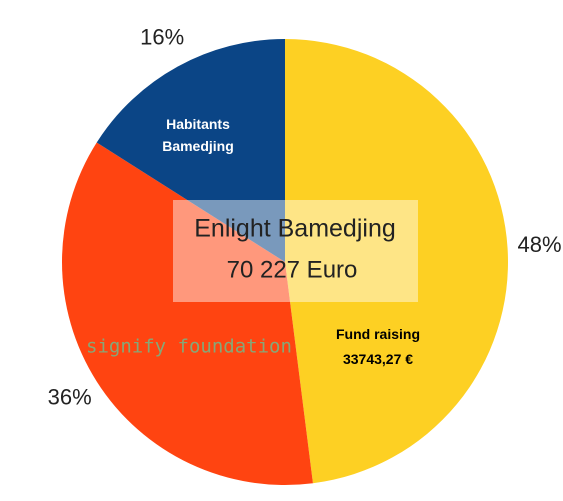 The height and width of the screenshot is (501, 563). What do you see at coordinates (378, 359) in the screenshot?
I see `slice-note: 33743,27 €` at bounding box center [378, 359].